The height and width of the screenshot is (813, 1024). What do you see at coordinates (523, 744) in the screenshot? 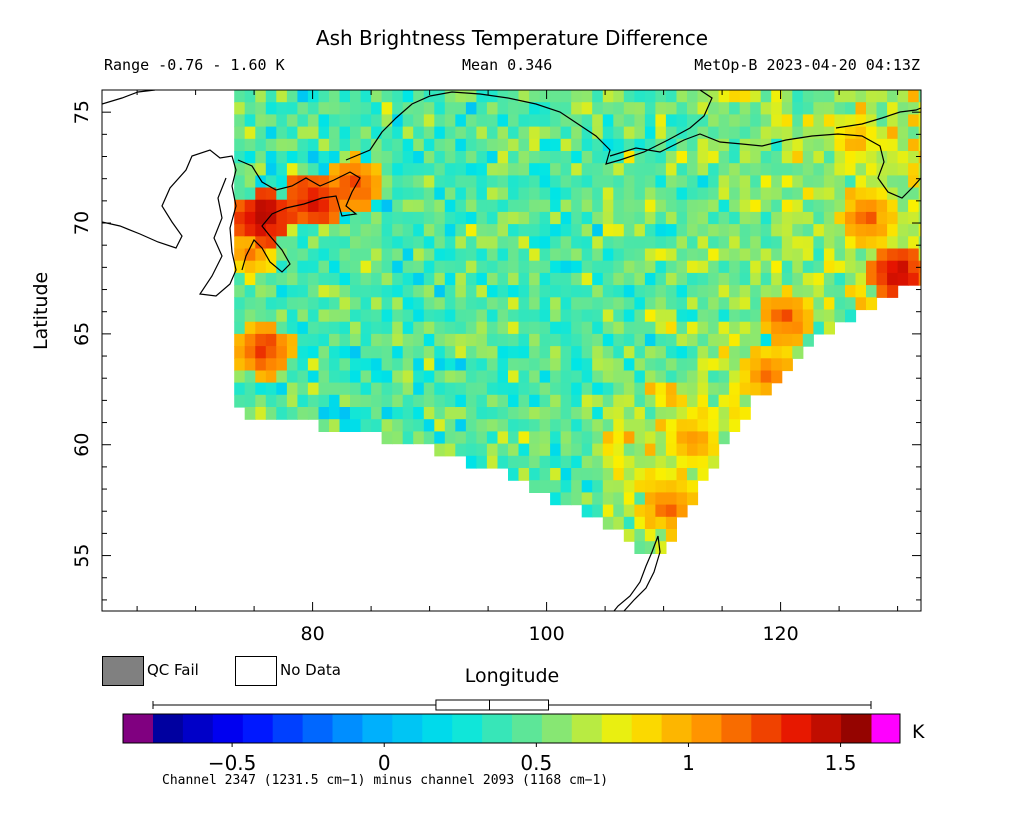
I see `colorbar: −0.5 0 0.5 1 1.5K` at bounding box center [523, 744].